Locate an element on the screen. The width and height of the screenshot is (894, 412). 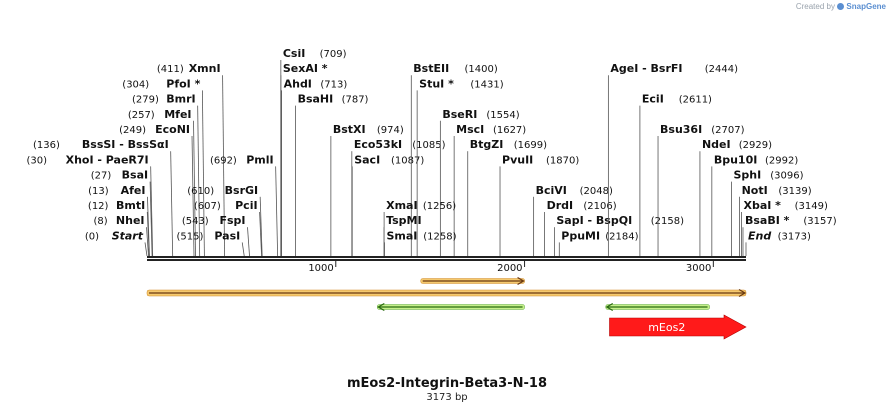
site-name: XhoI - PaeR7I is located at coordinates (107, 159).